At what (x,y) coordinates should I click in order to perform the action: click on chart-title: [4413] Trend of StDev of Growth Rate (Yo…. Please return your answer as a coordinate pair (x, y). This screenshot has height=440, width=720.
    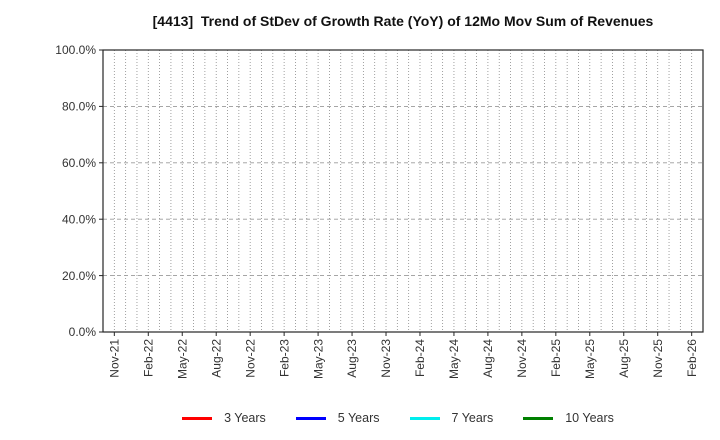
    Looking at the image, I should click on (403, 21).